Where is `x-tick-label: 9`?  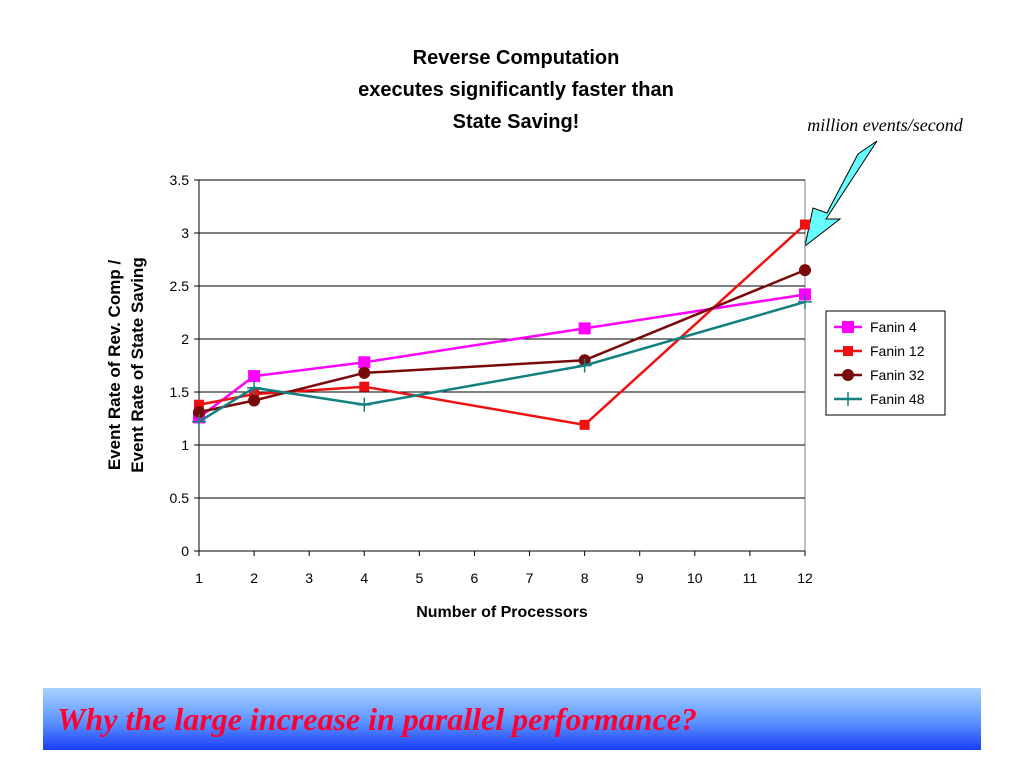
x-tick-label: 9 is located at coordinates (640, 578).